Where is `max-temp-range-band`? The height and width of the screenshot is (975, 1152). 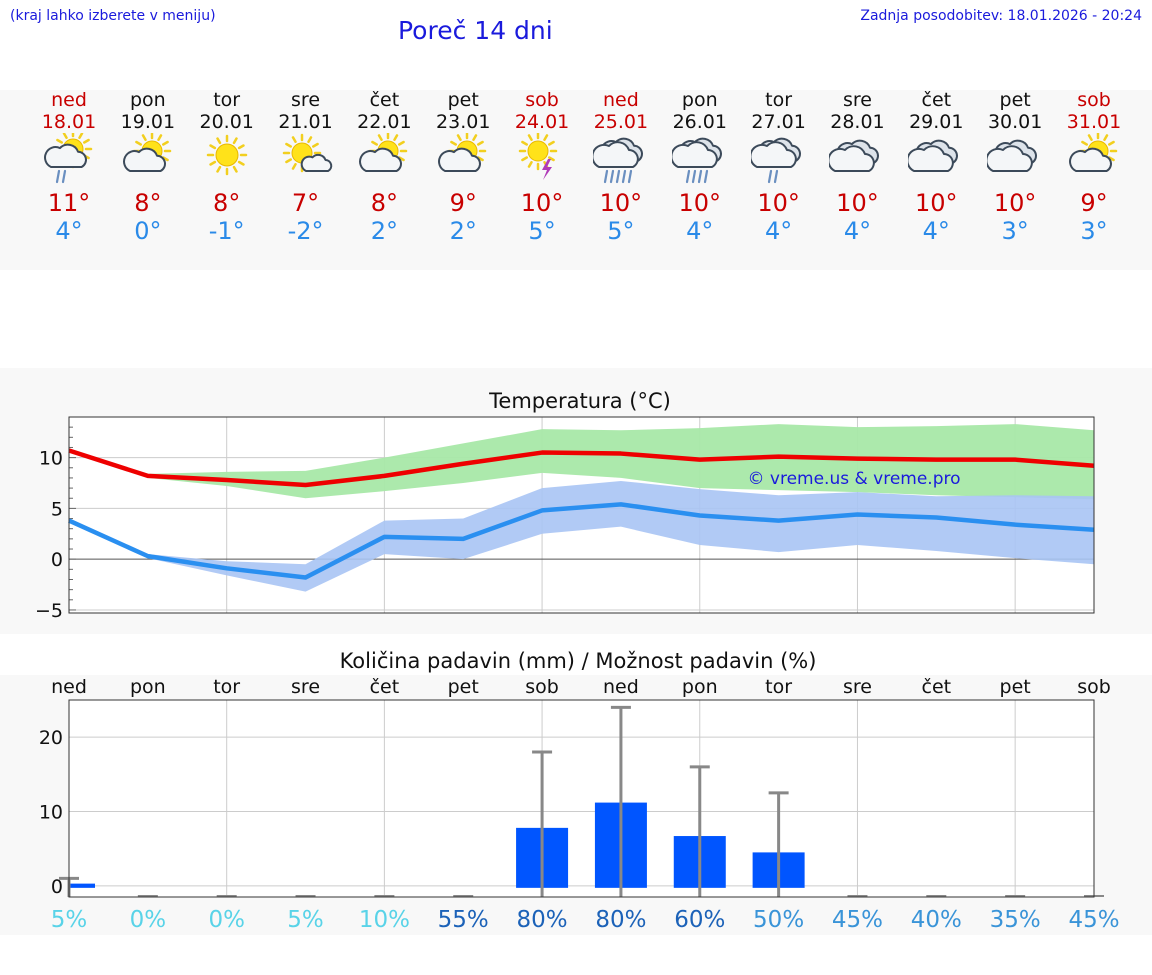 max-temp-range-band is located at coordinates (581, 462).